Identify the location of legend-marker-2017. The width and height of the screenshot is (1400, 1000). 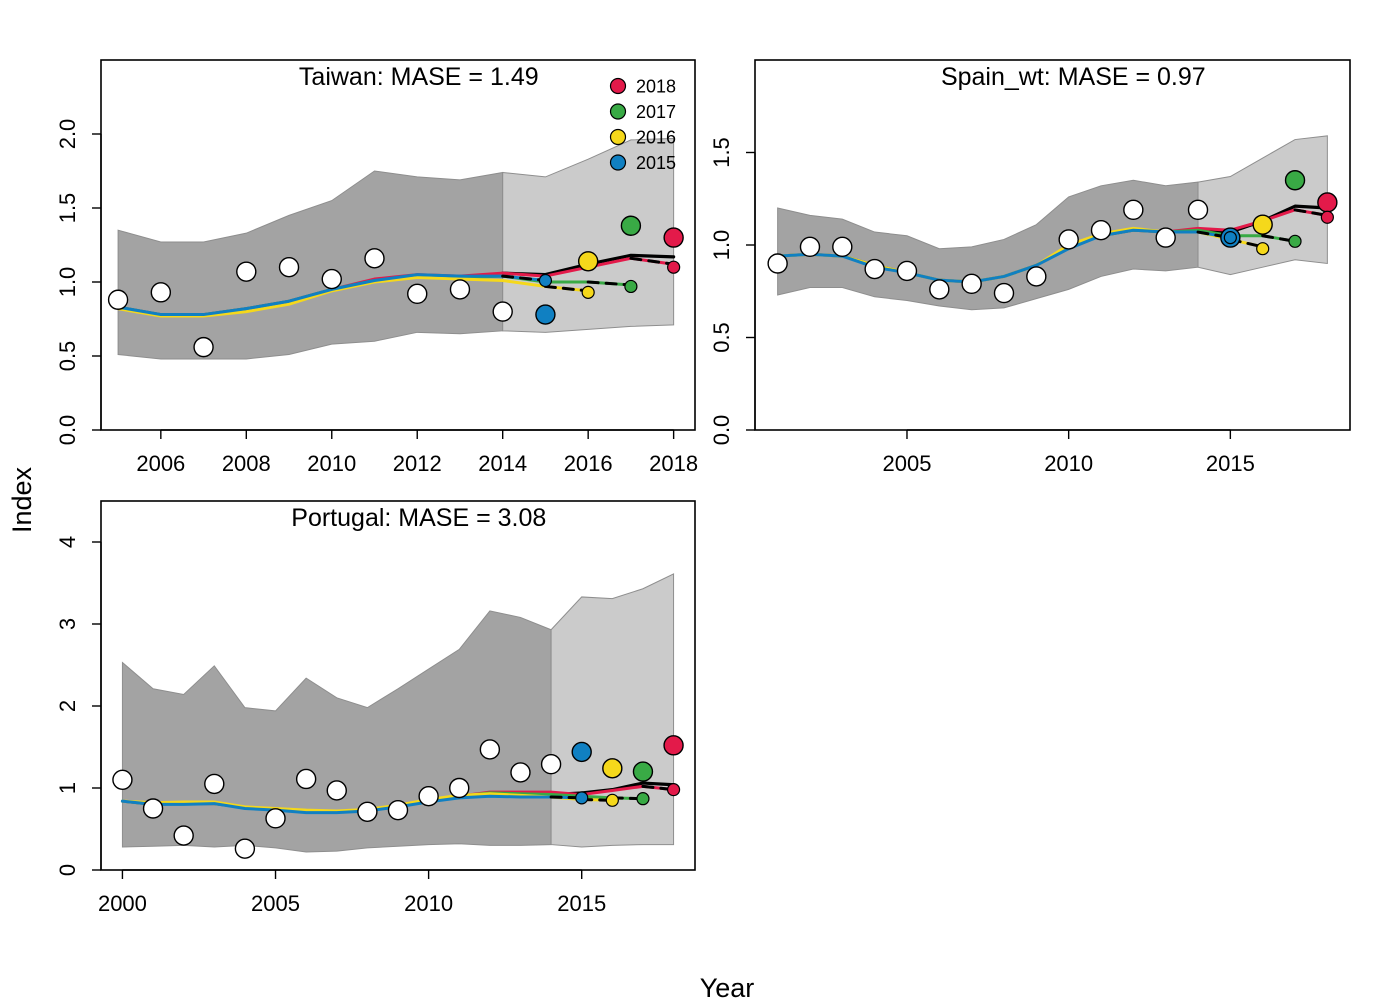
(618, 111).